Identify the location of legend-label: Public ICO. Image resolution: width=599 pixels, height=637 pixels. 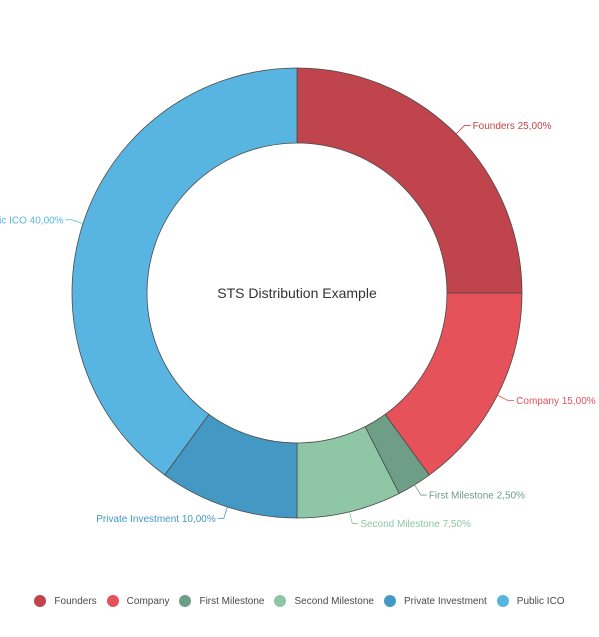
(540, 601).